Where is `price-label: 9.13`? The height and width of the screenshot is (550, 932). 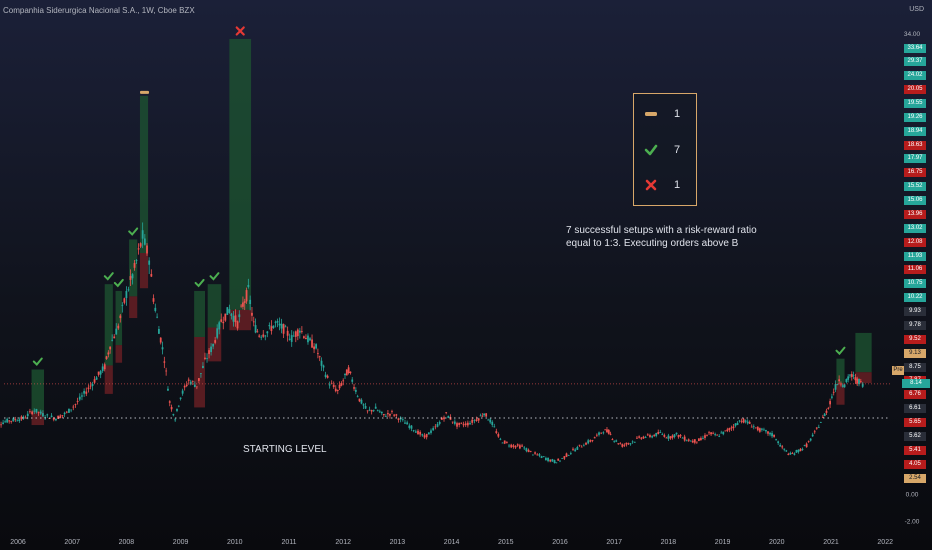 price-label: 9.13 is located at coordinates (915, 353).